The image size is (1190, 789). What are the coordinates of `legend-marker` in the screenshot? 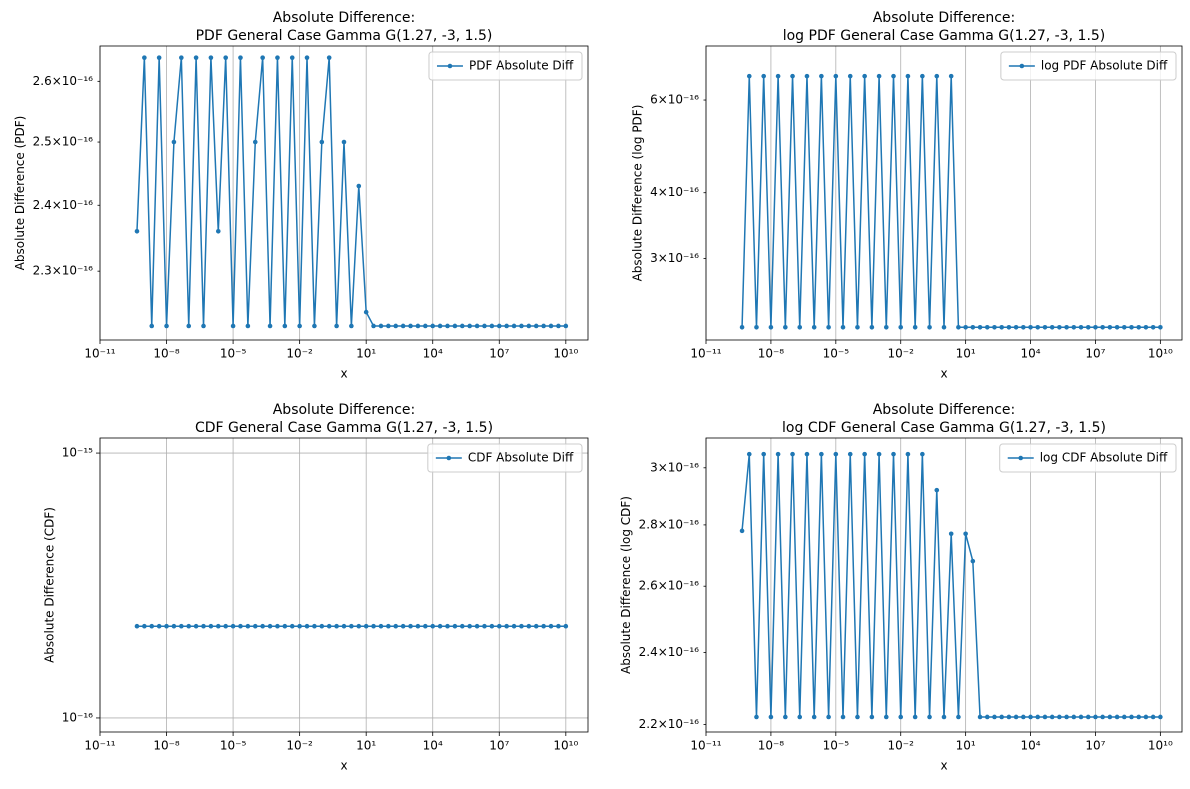 It's located at (450, 66).